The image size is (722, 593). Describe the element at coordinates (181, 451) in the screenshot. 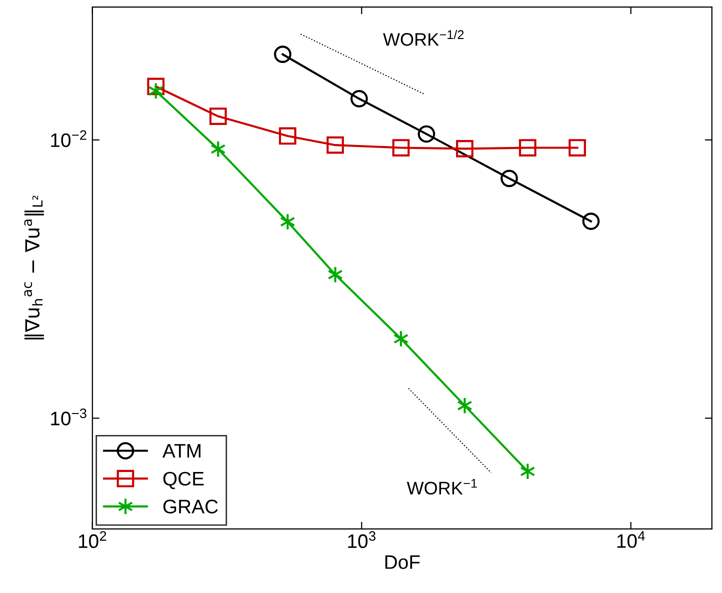

I see `legend-label: ATM` at that location.